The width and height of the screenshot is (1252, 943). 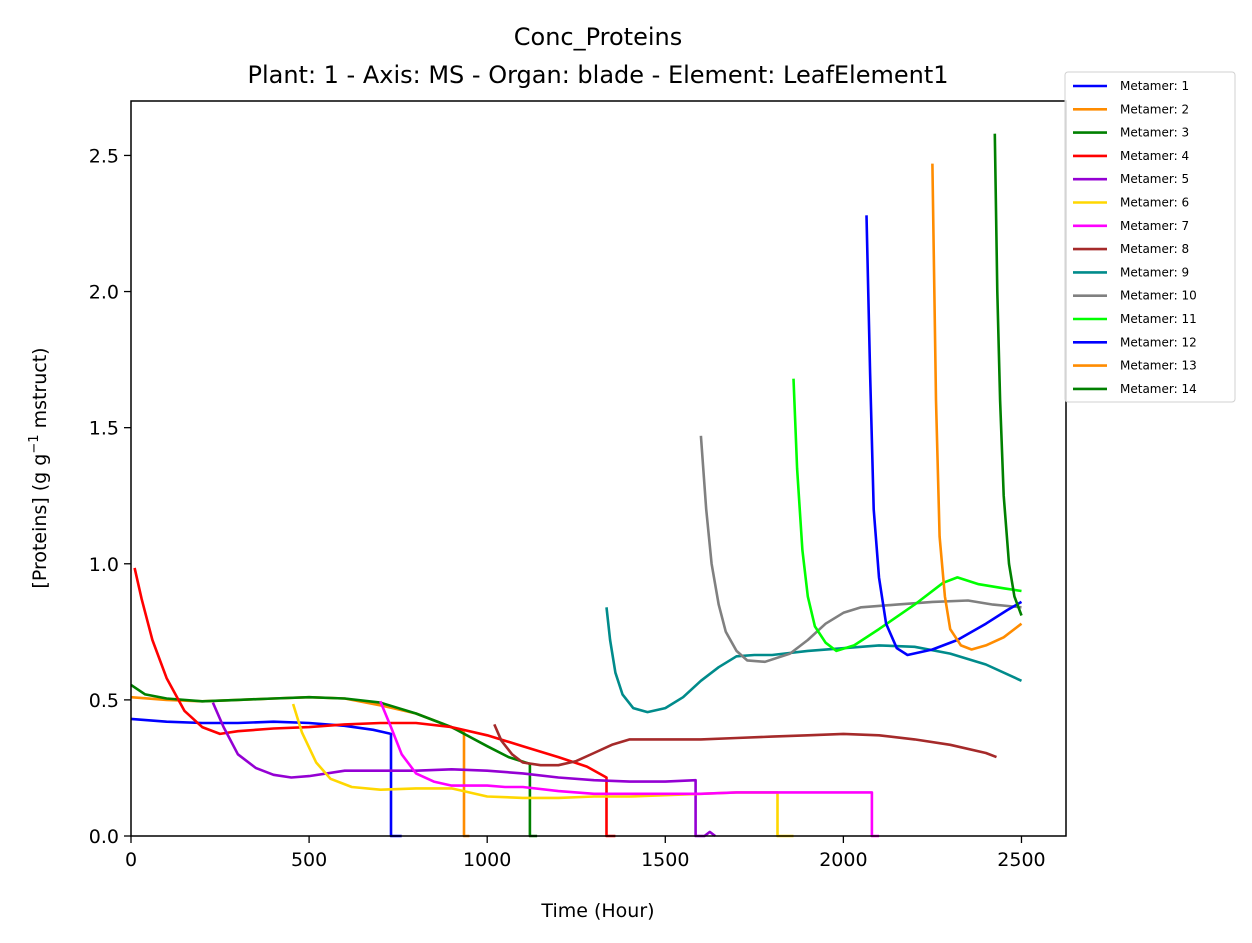 What do you see at coordinates (1021, 860) in the screenshot?
I see `x-tick-label: 2500` at bounding box center [1021, 860].